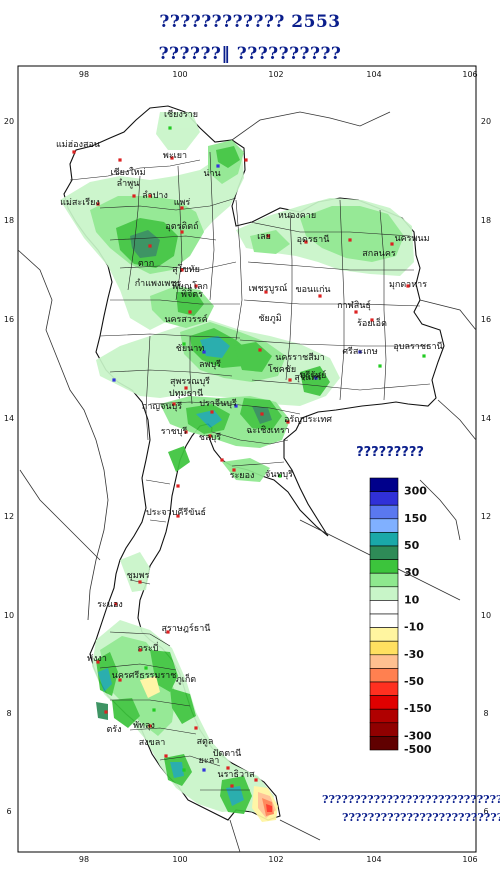 This screenshot has width=500, height=875. I want to click on lat-tick-label: 12, so click(9, 516).